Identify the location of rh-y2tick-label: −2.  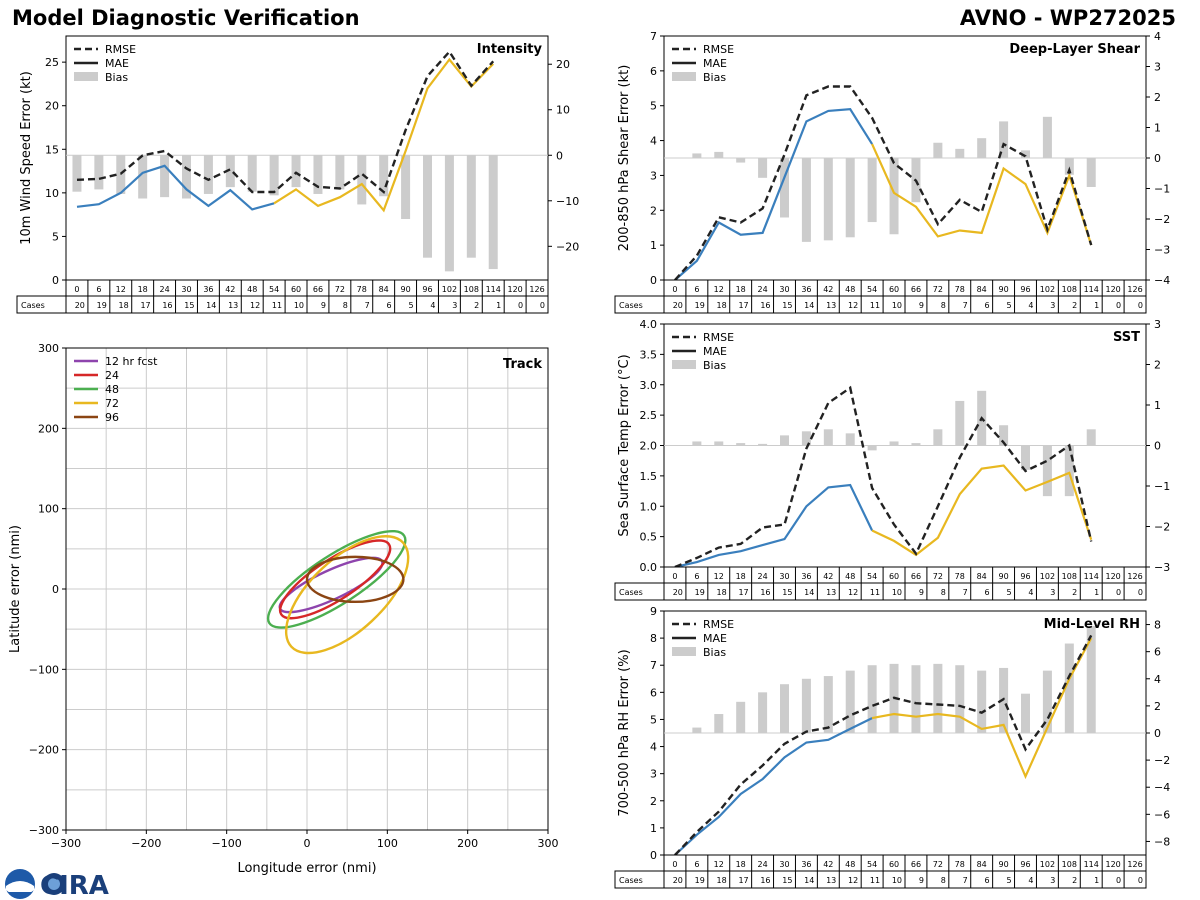
(1162, 760).